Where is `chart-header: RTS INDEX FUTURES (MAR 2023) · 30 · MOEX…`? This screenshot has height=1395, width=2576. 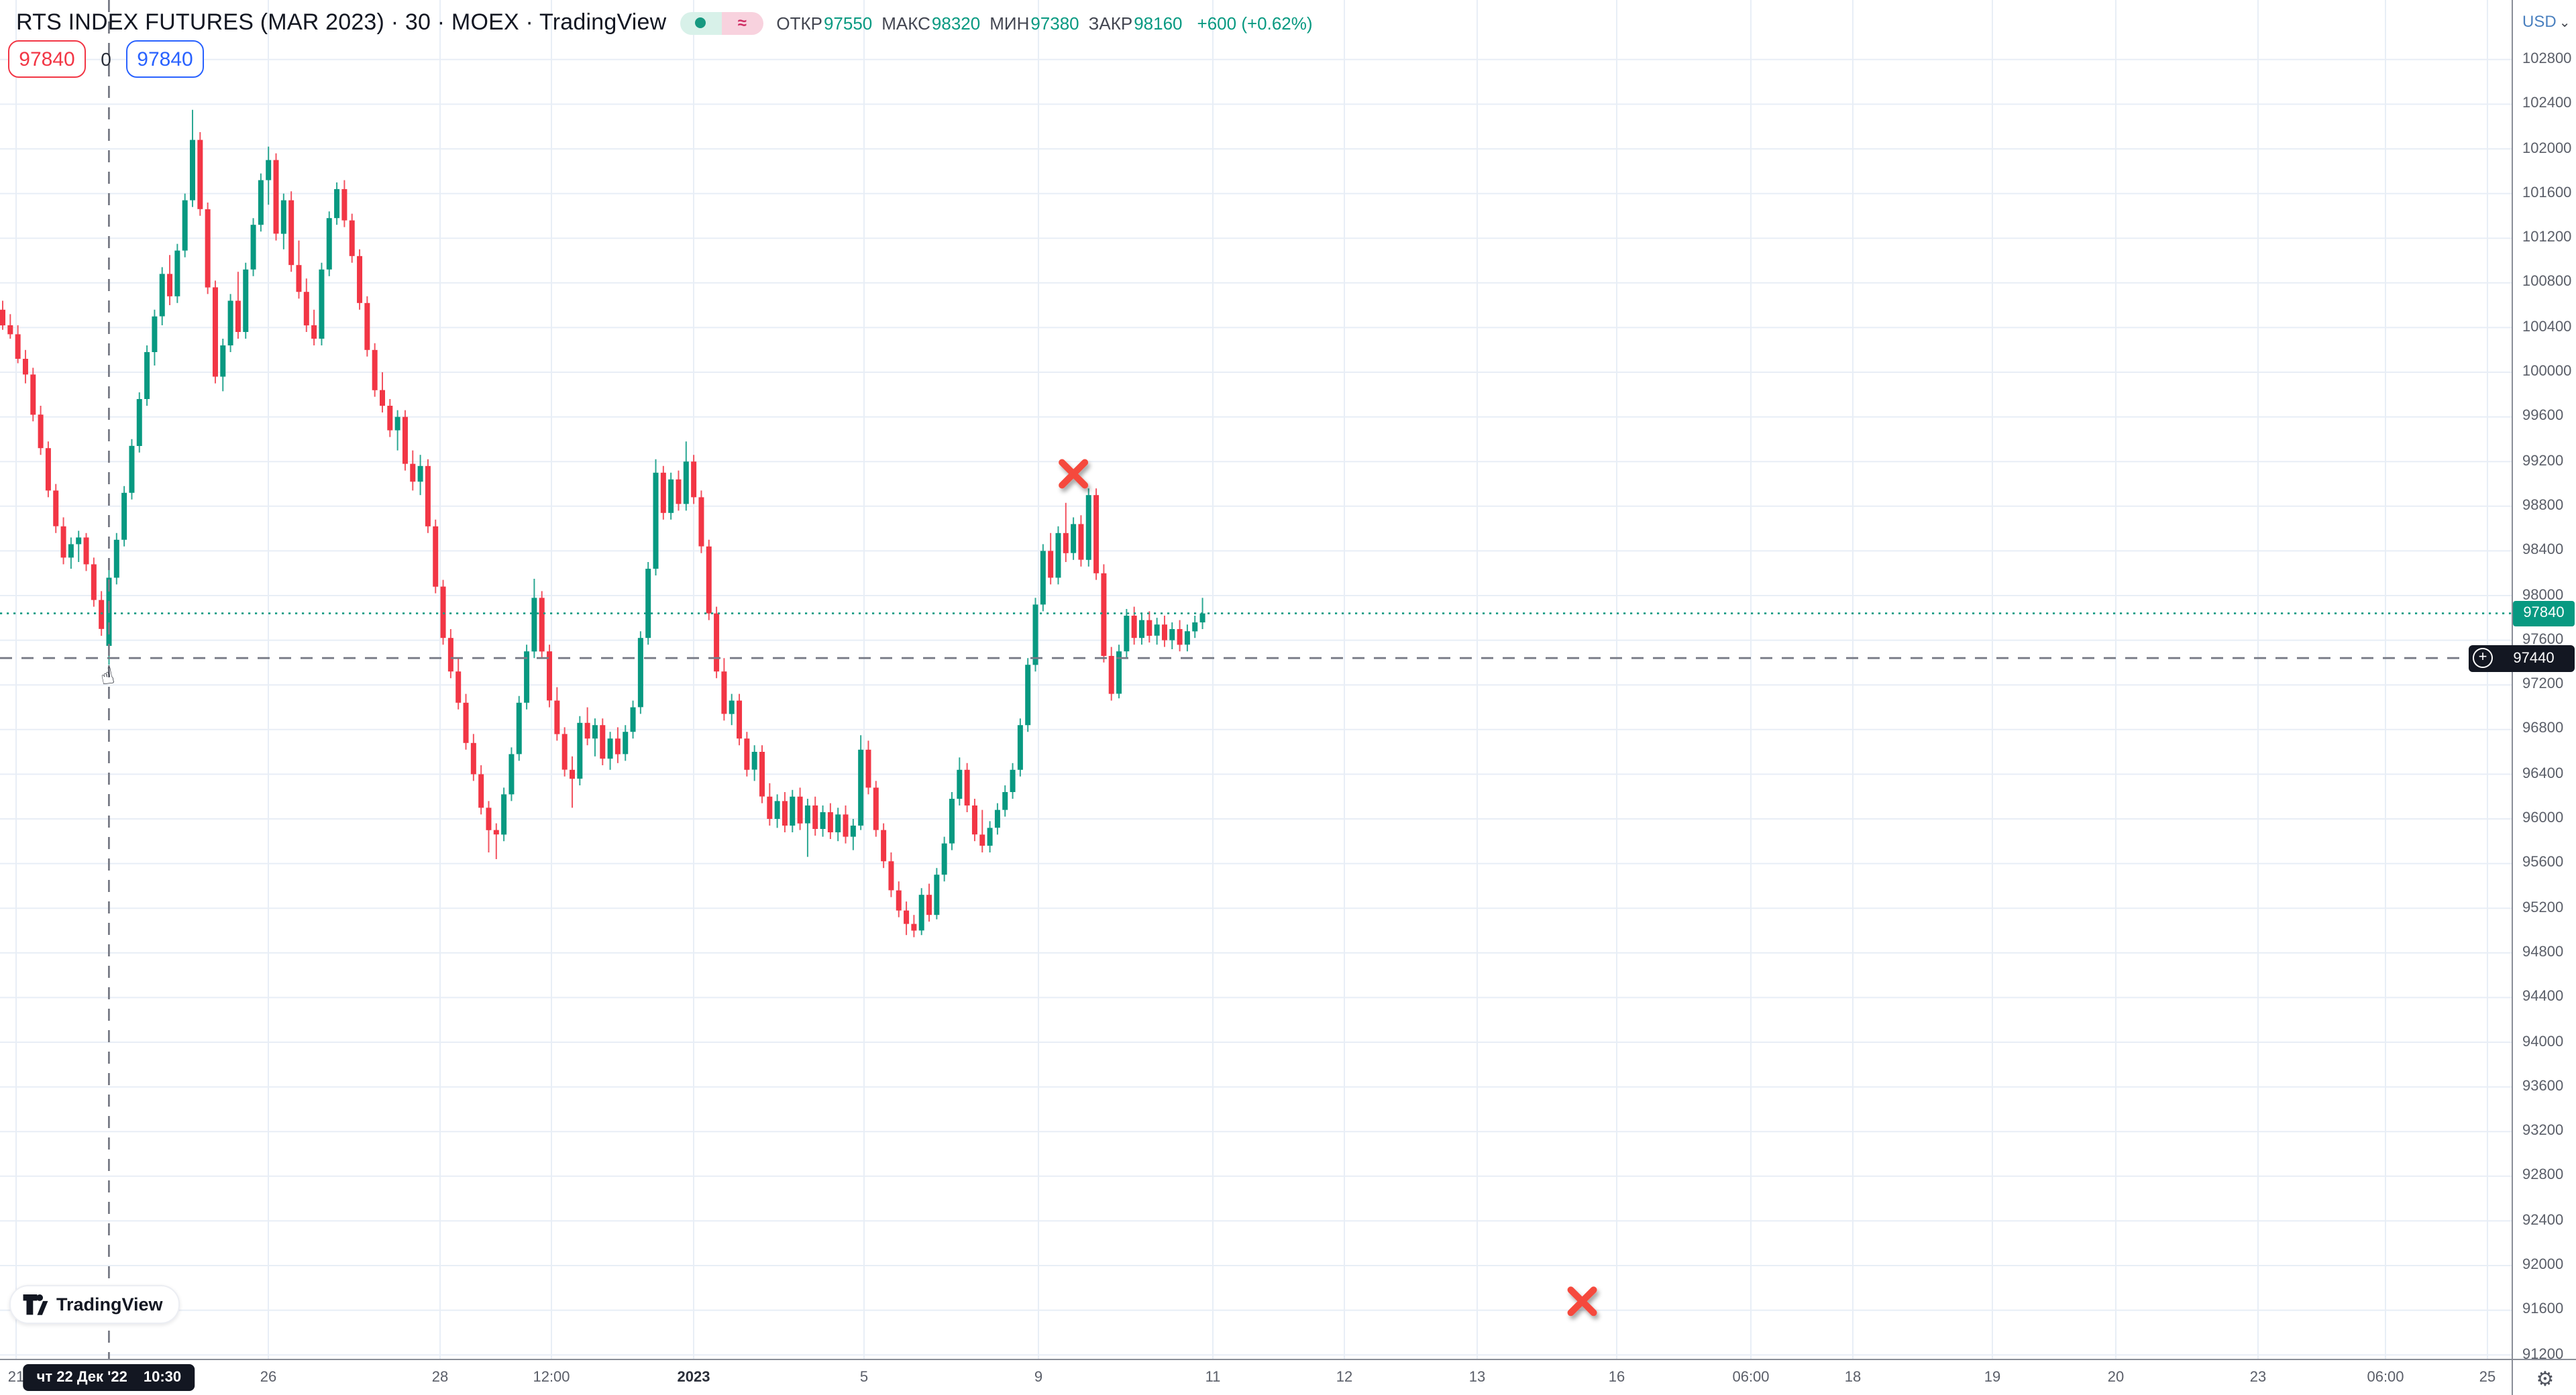
chart-header: RTS INDEX FUTURES (MAR 2023) · 30 · MOEX… is located at coordinates (664, 22).